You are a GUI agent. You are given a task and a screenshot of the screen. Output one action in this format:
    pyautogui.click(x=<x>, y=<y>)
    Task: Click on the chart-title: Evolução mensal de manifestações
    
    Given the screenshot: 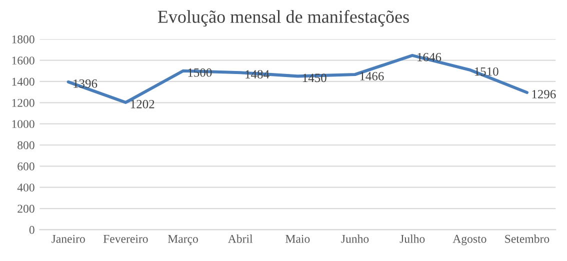 What is the action you would take?
    pyautogui.click(x=283, y=18)
    